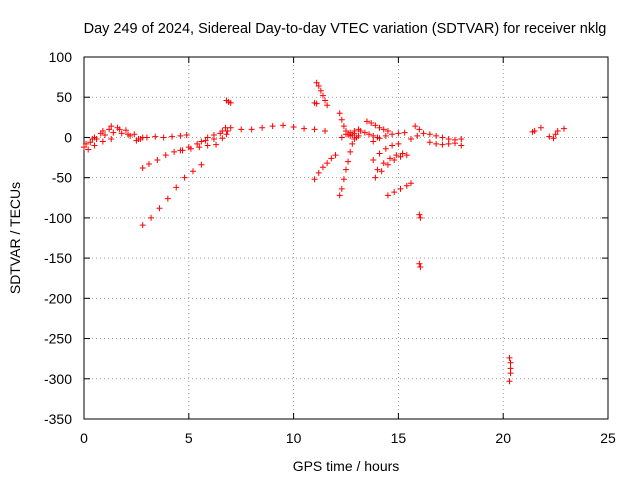 The width and height of the screenshot is (640, 480). I want to click on series-arc-k2, so click(350, 133).